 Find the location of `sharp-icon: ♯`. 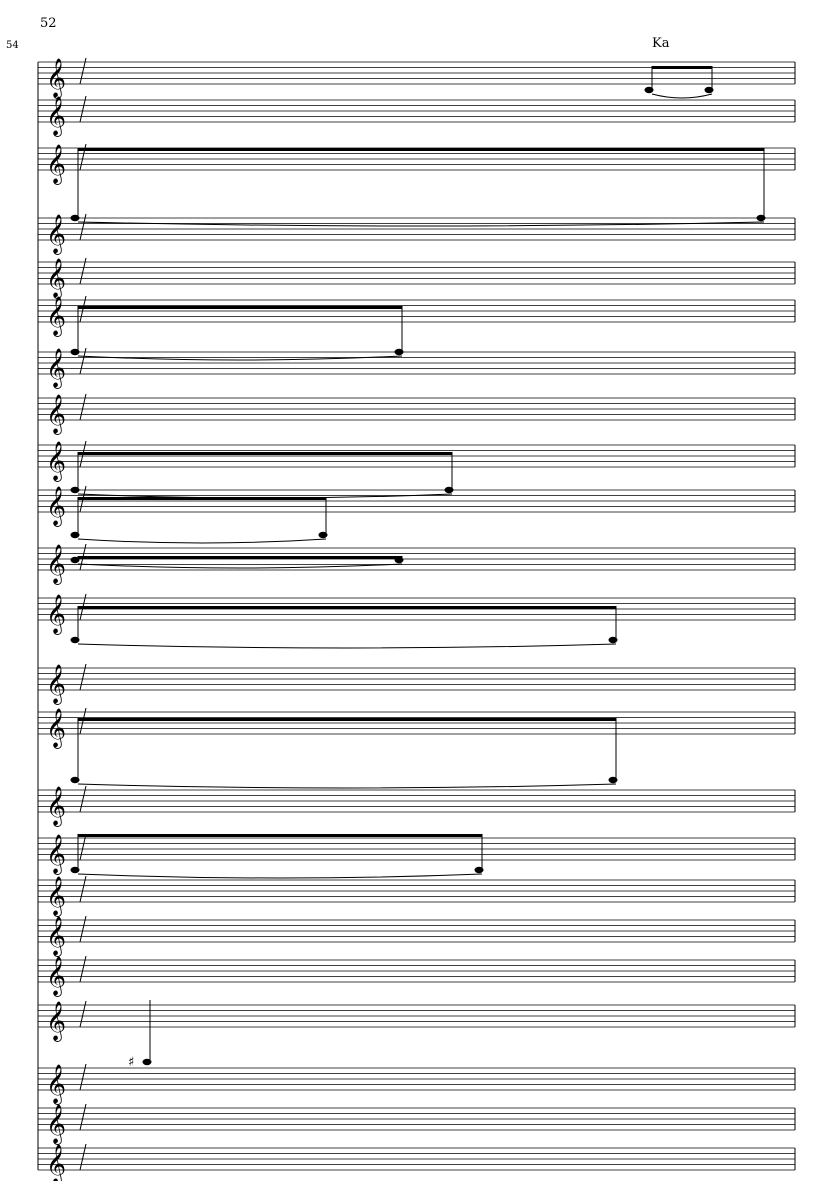

sharp-icon: ♯ is located at coordinates (131, 1062).